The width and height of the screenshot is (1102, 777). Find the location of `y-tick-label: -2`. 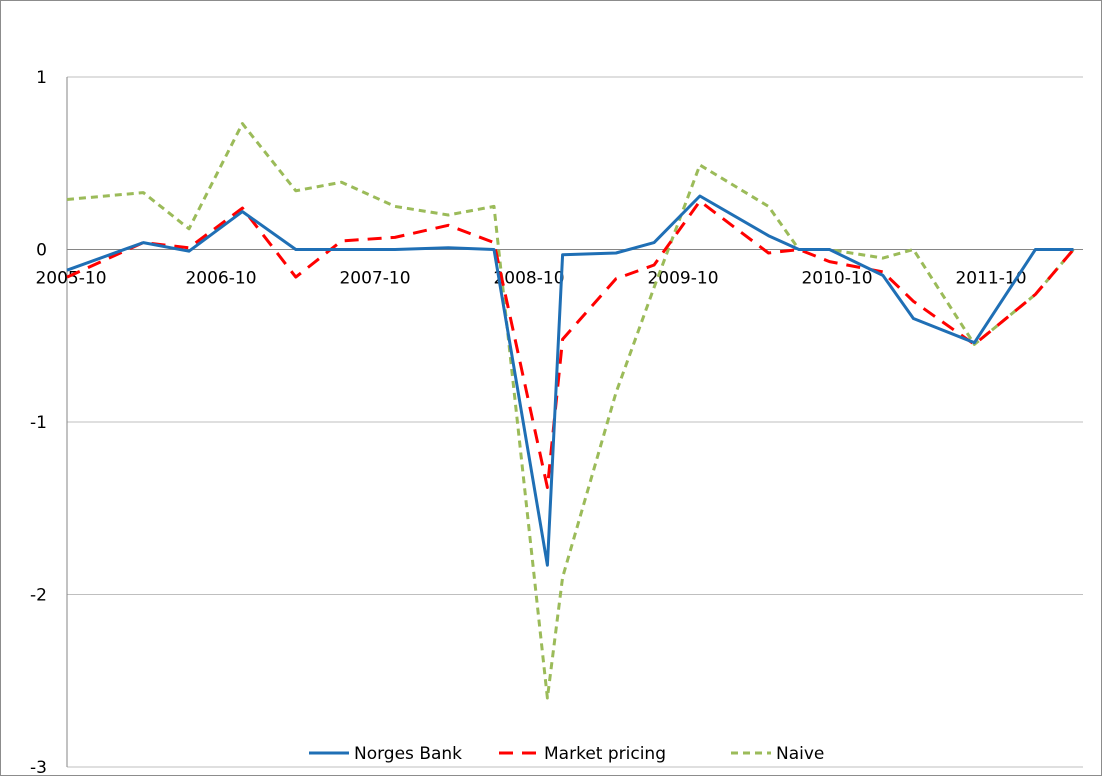

y-tick-label: -2 is located at coordinates (38, 596).